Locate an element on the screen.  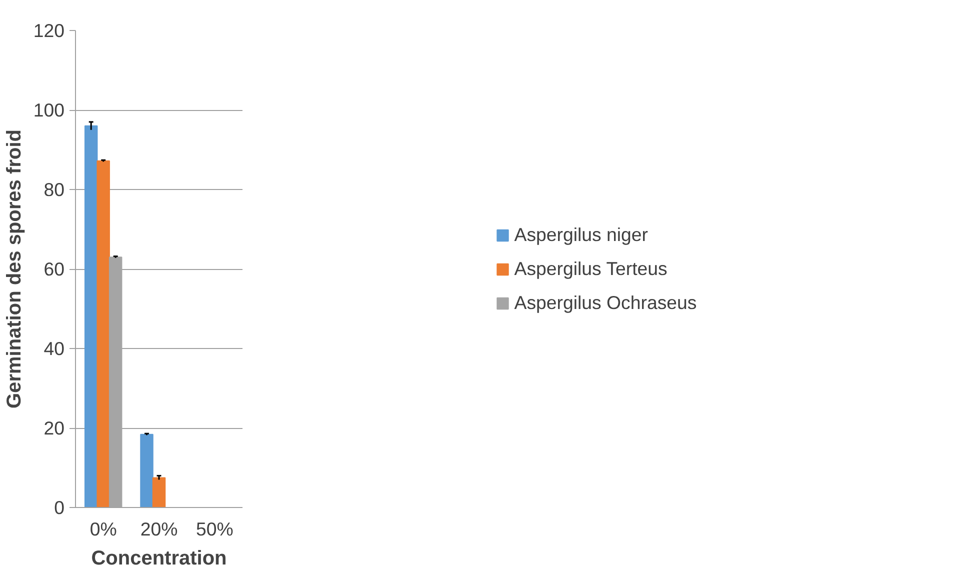
y-tick-label: 60 is located at coordinates (54, 269).